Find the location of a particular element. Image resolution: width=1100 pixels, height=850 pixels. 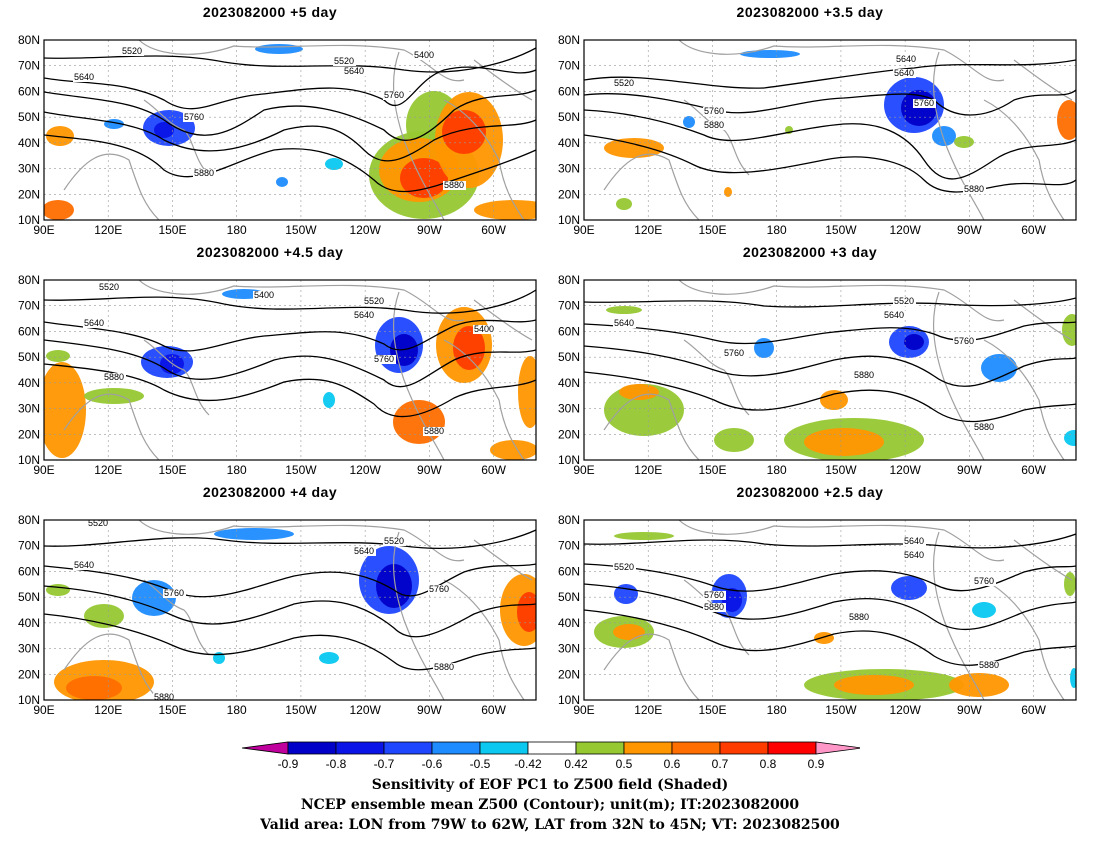

panel-title: 2023082000 +3 day is located at coordinates (810, 252).